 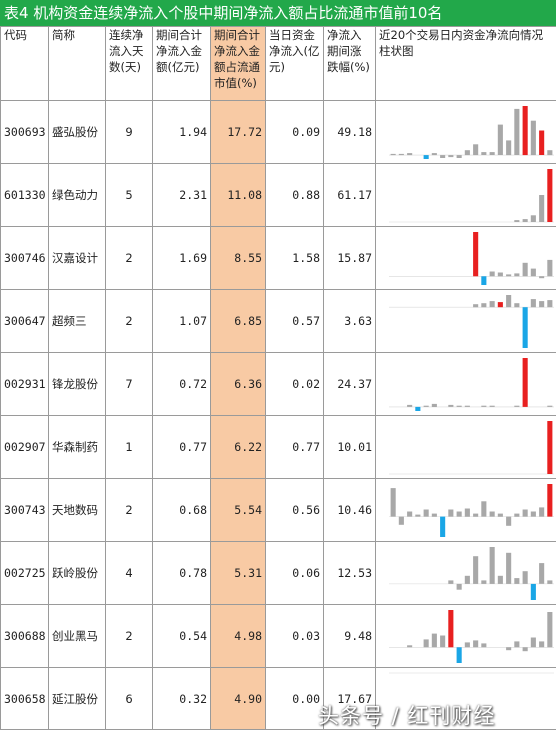 I want to click on row-days: 4, so click(x=129, y=573).